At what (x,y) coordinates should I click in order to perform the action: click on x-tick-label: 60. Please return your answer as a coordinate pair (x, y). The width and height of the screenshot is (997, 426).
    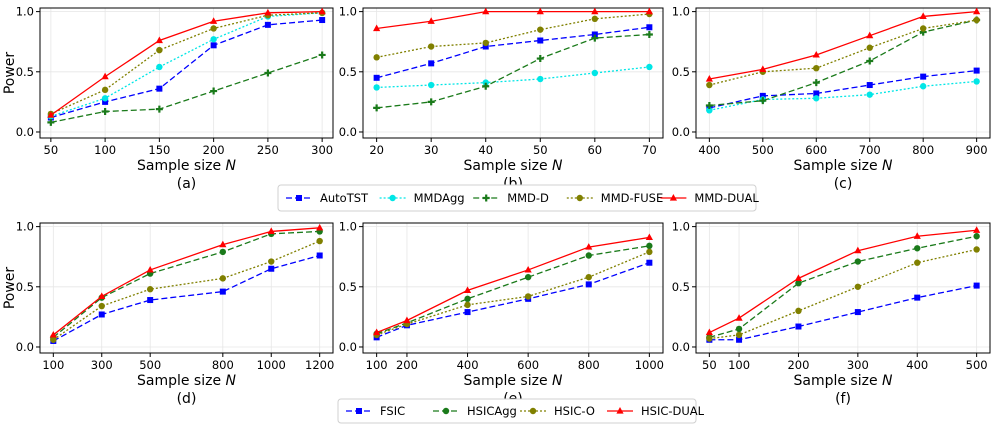
    Looking at the image, I should click on (594, 150).